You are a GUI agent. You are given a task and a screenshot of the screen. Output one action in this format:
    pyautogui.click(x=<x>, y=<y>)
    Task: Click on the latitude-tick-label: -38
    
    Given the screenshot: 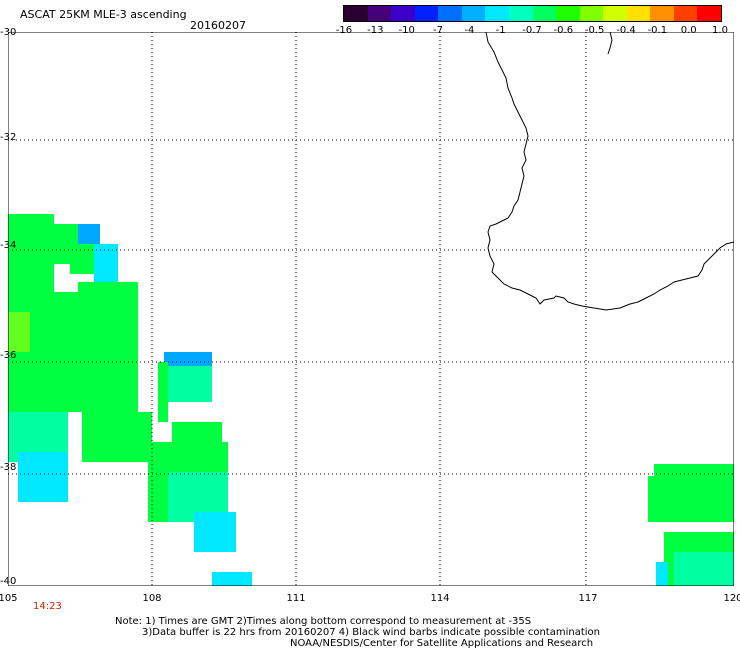 What is the action you would take?
    pyautogui.click(x=8, y=467)
    